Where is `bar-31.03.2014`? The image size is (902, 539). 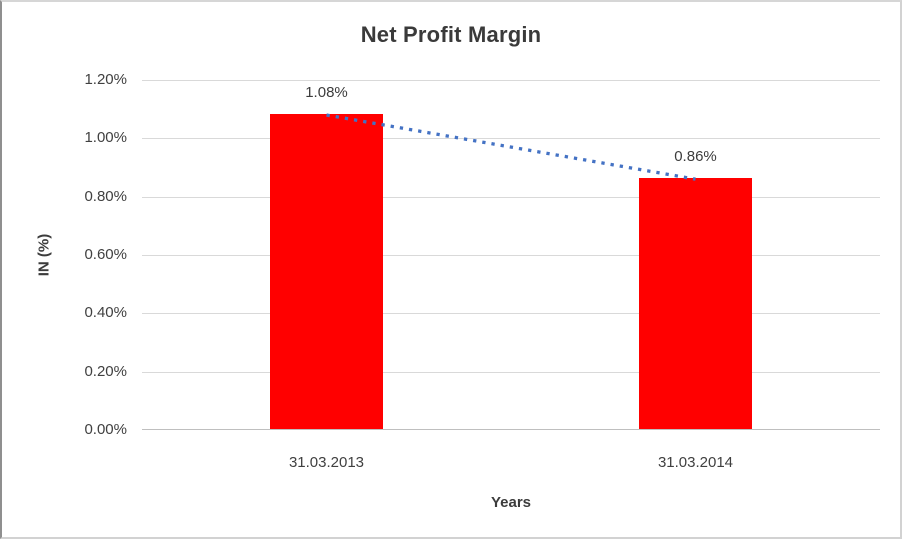
bar-31.03.2014 is located at coordinates (695, 303).